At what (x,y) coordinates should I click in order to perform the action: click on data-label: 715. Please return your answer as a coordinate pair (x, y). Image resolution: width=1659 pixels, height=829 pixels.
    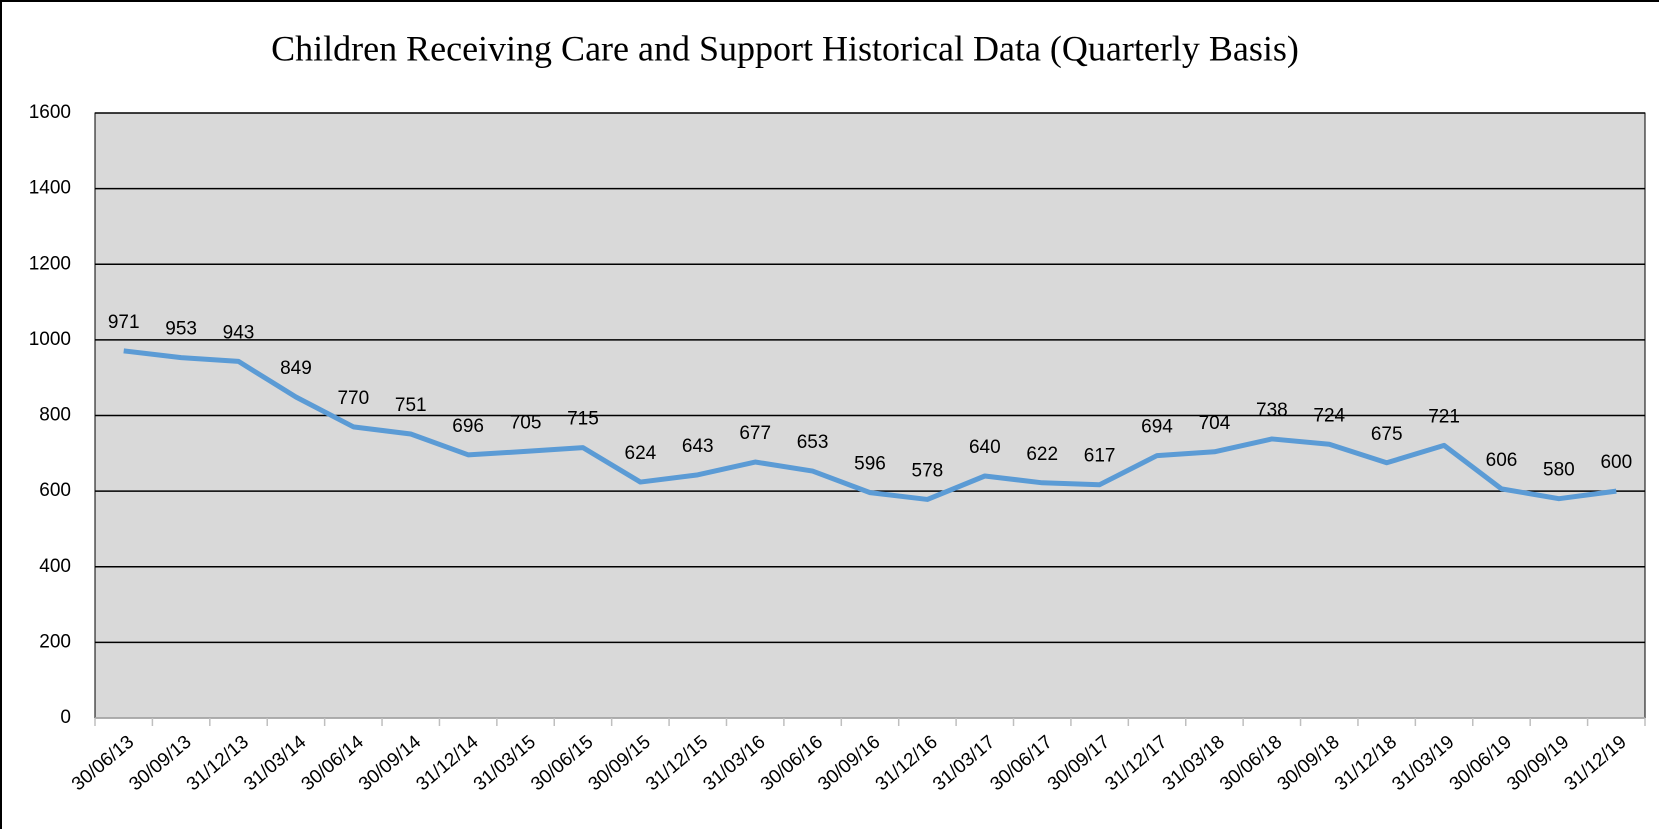
    Looking at the image, I should click on (583, 419).